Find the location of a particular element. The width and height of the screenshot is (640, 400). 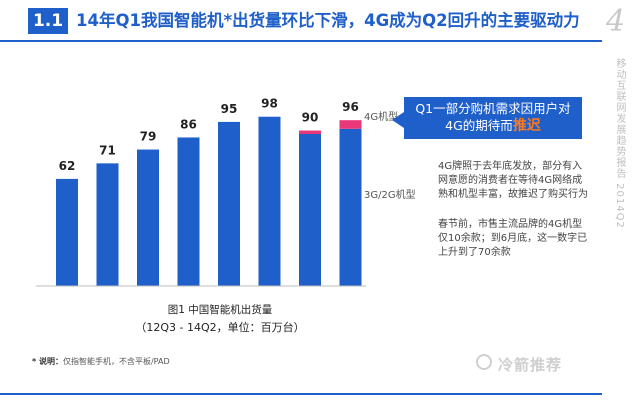

callout-text: Q1一部分购机需求因用户对4G的期待而 is located at coordinates (493, 117).